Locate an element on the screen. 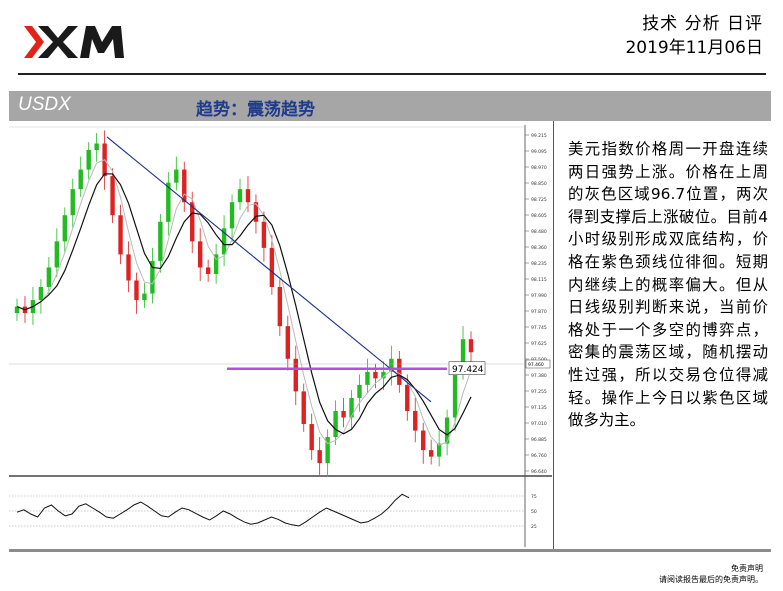 The image size is (783, 591). y-tick-label: 98.605 is located at coordinates (539, 216).